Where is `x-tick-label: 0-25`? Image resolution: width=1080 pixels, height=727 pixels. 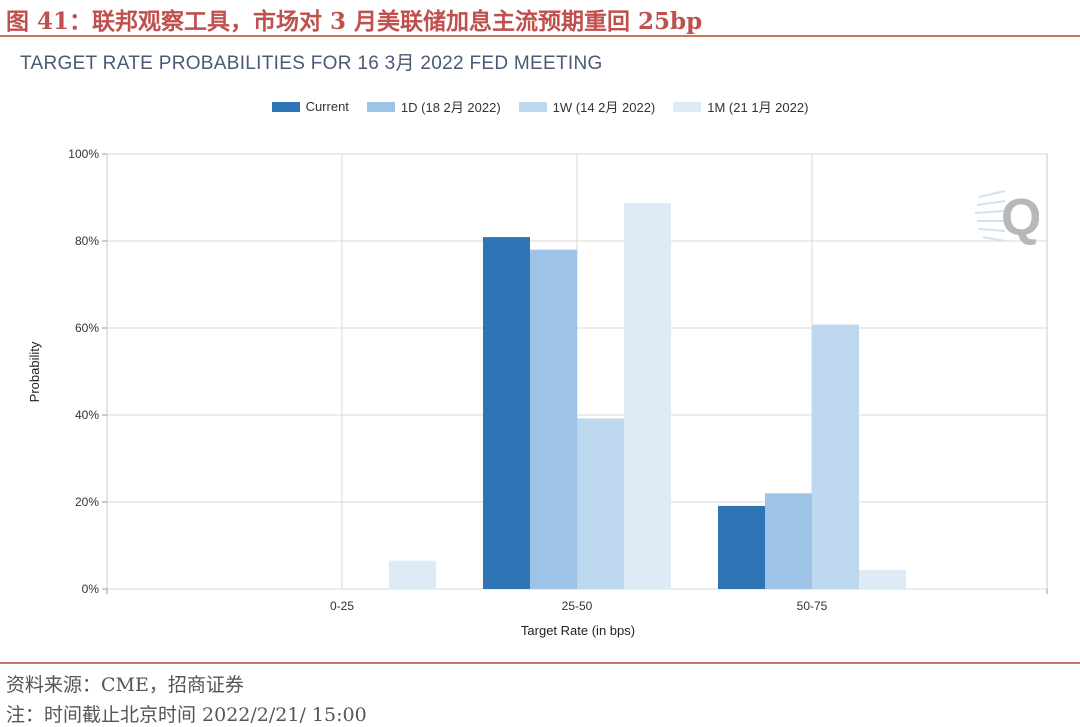
x-tick-label: 0-25 is located at coordinates (342, 606).